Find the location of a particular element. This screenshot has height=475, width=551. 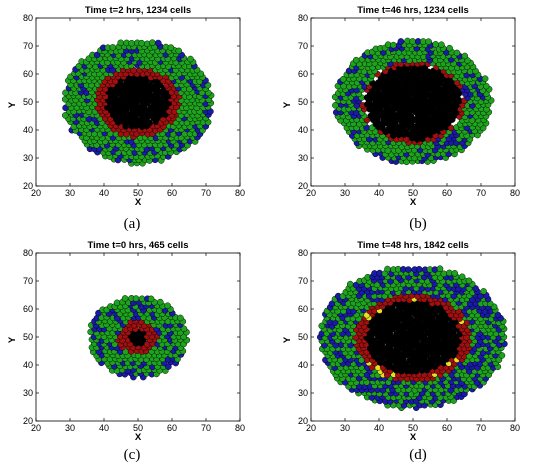

caption-a: (a) is located at coordinates (132, 224).